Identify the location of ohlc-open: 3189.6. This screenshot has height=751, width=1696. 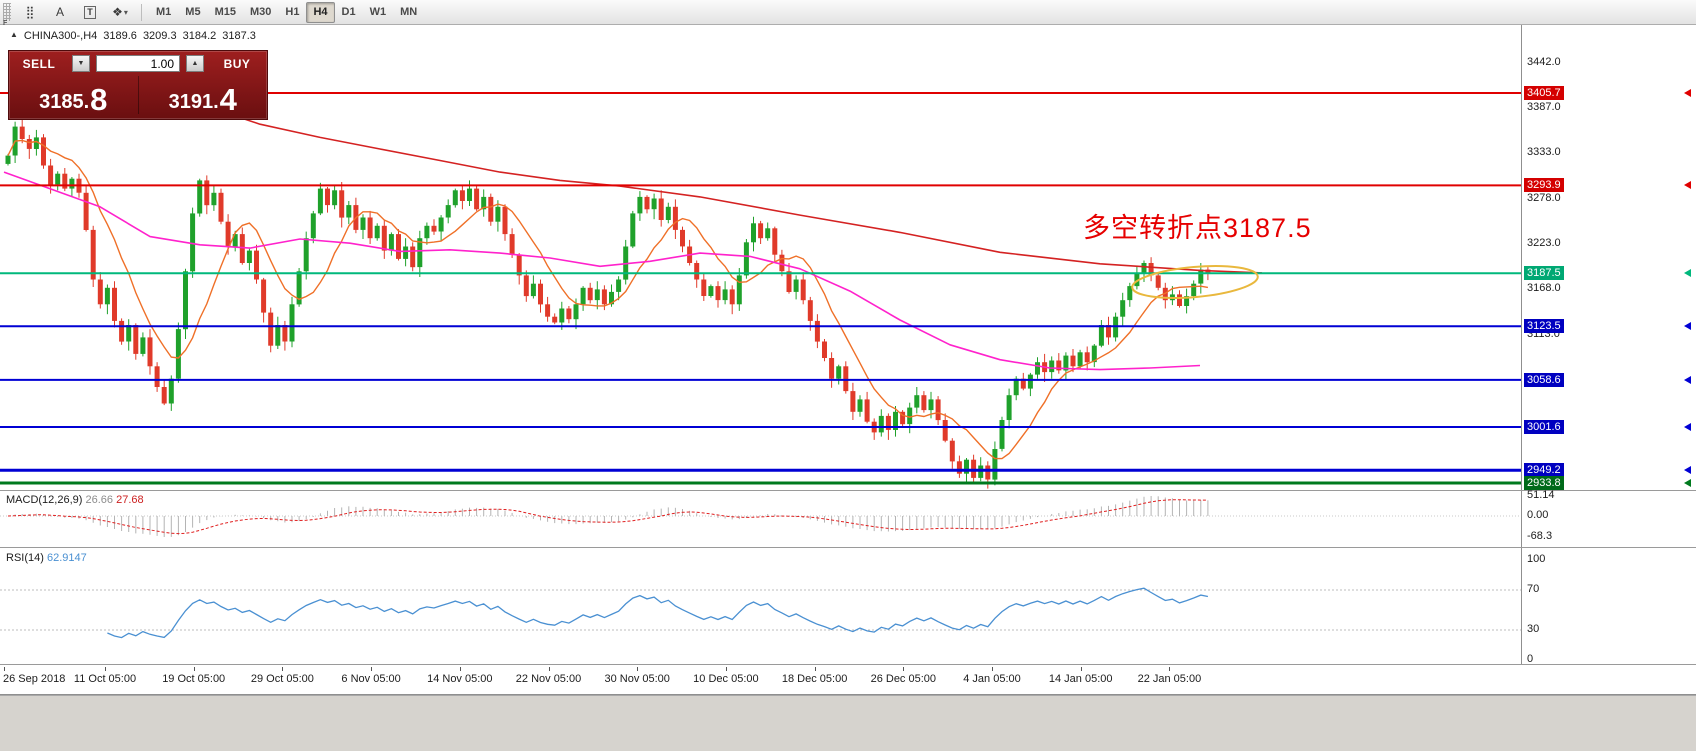
(120, 36).